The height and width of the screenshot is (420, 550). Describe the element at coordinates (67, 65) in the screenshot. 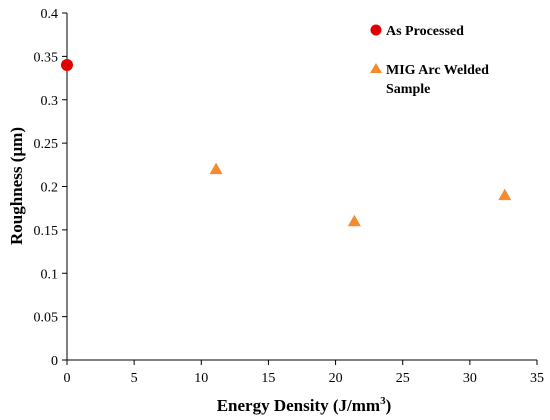

I see `point-as-processed` at that location.